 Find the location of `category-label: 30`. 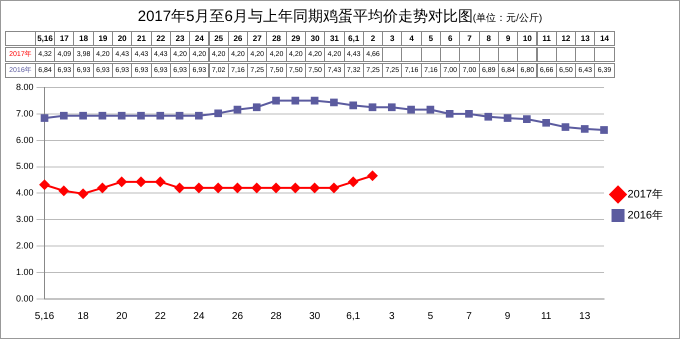

category-label: 30 is located at coordinates (314, 316).